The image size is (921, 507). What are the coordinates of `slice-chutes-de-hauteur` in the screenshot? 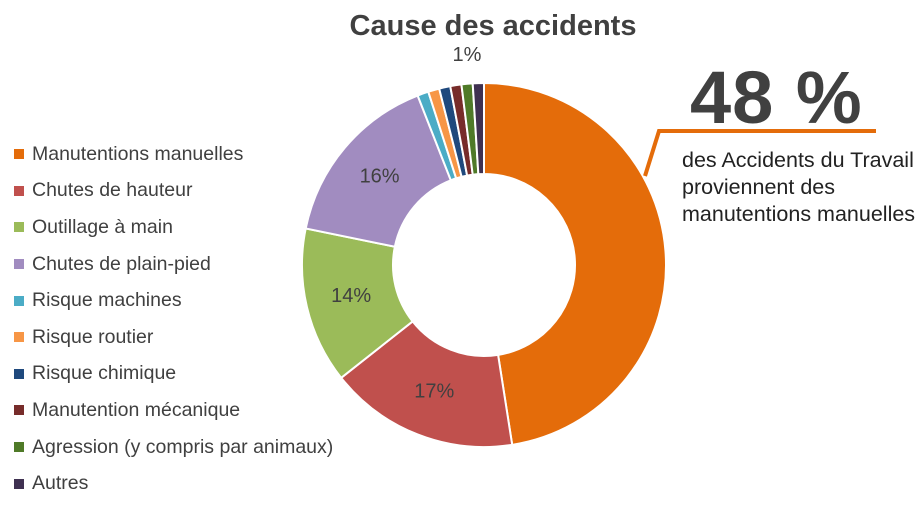 It's located at (426, 384).